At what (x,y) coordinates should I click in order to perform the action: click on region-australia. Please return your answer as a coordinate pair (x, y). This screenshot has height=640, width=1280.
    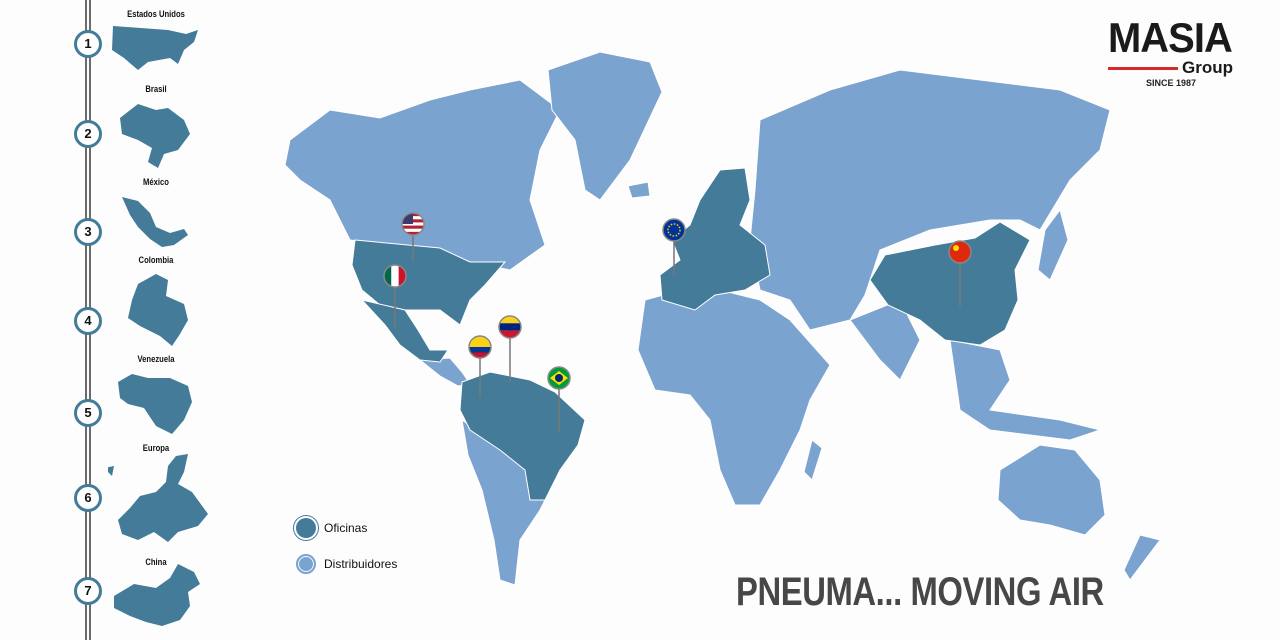
    Looking at the image, I should click on (1051, 490).